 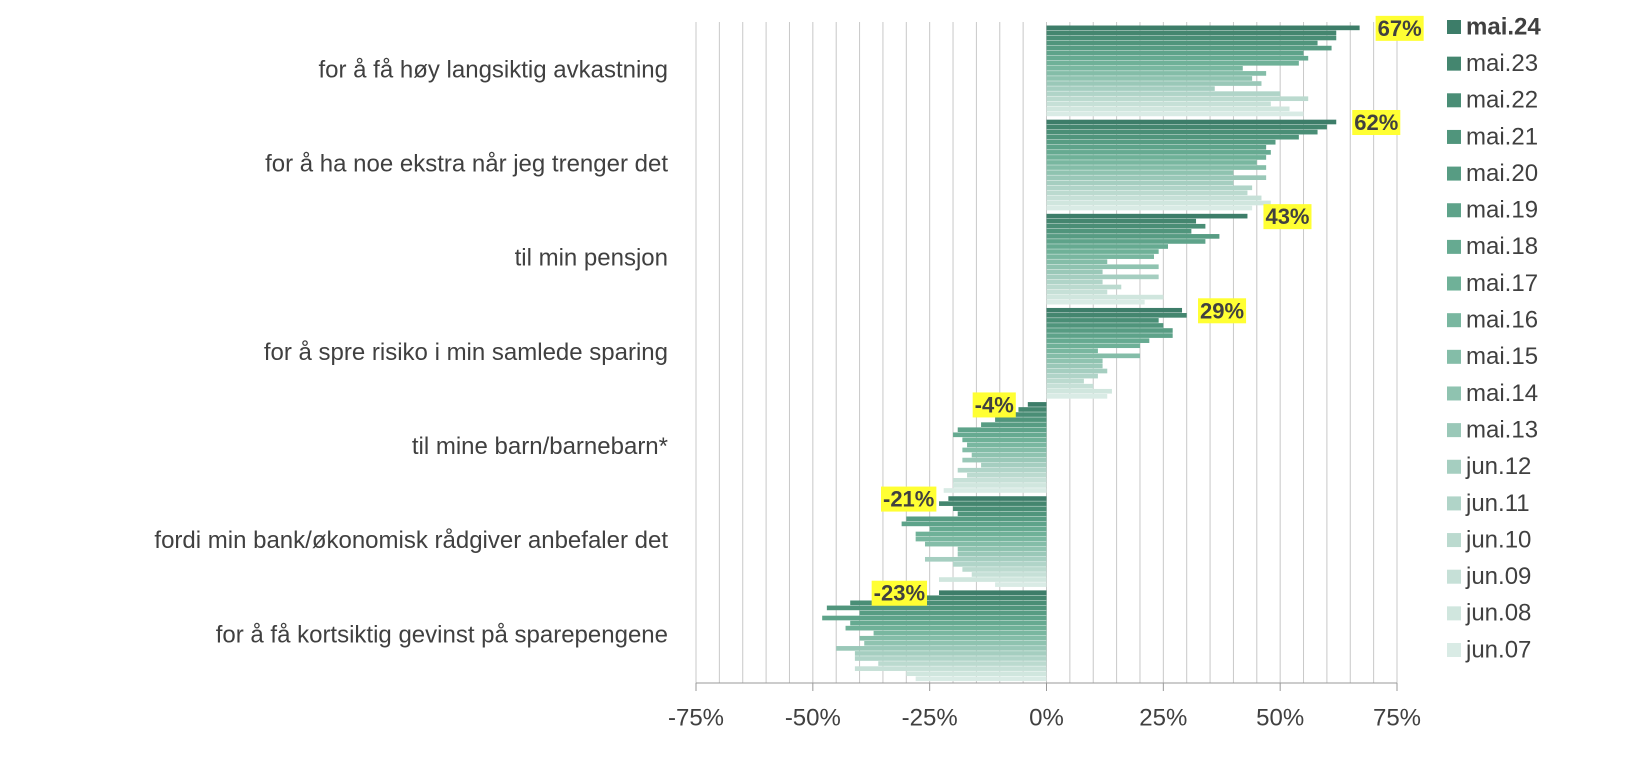 I want to click on legend-label: mai.24, so click(x=1503, y=26).